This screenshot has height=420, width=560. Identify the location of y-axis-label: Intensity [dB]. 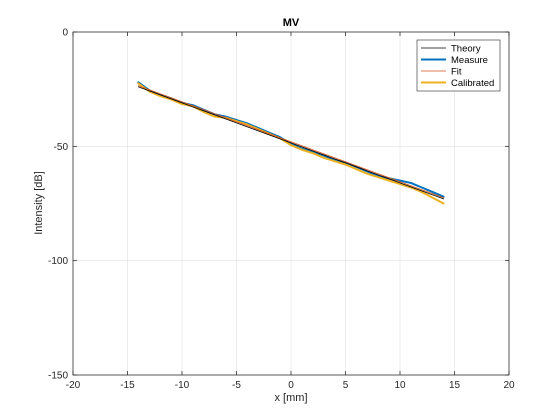
(39, 203).